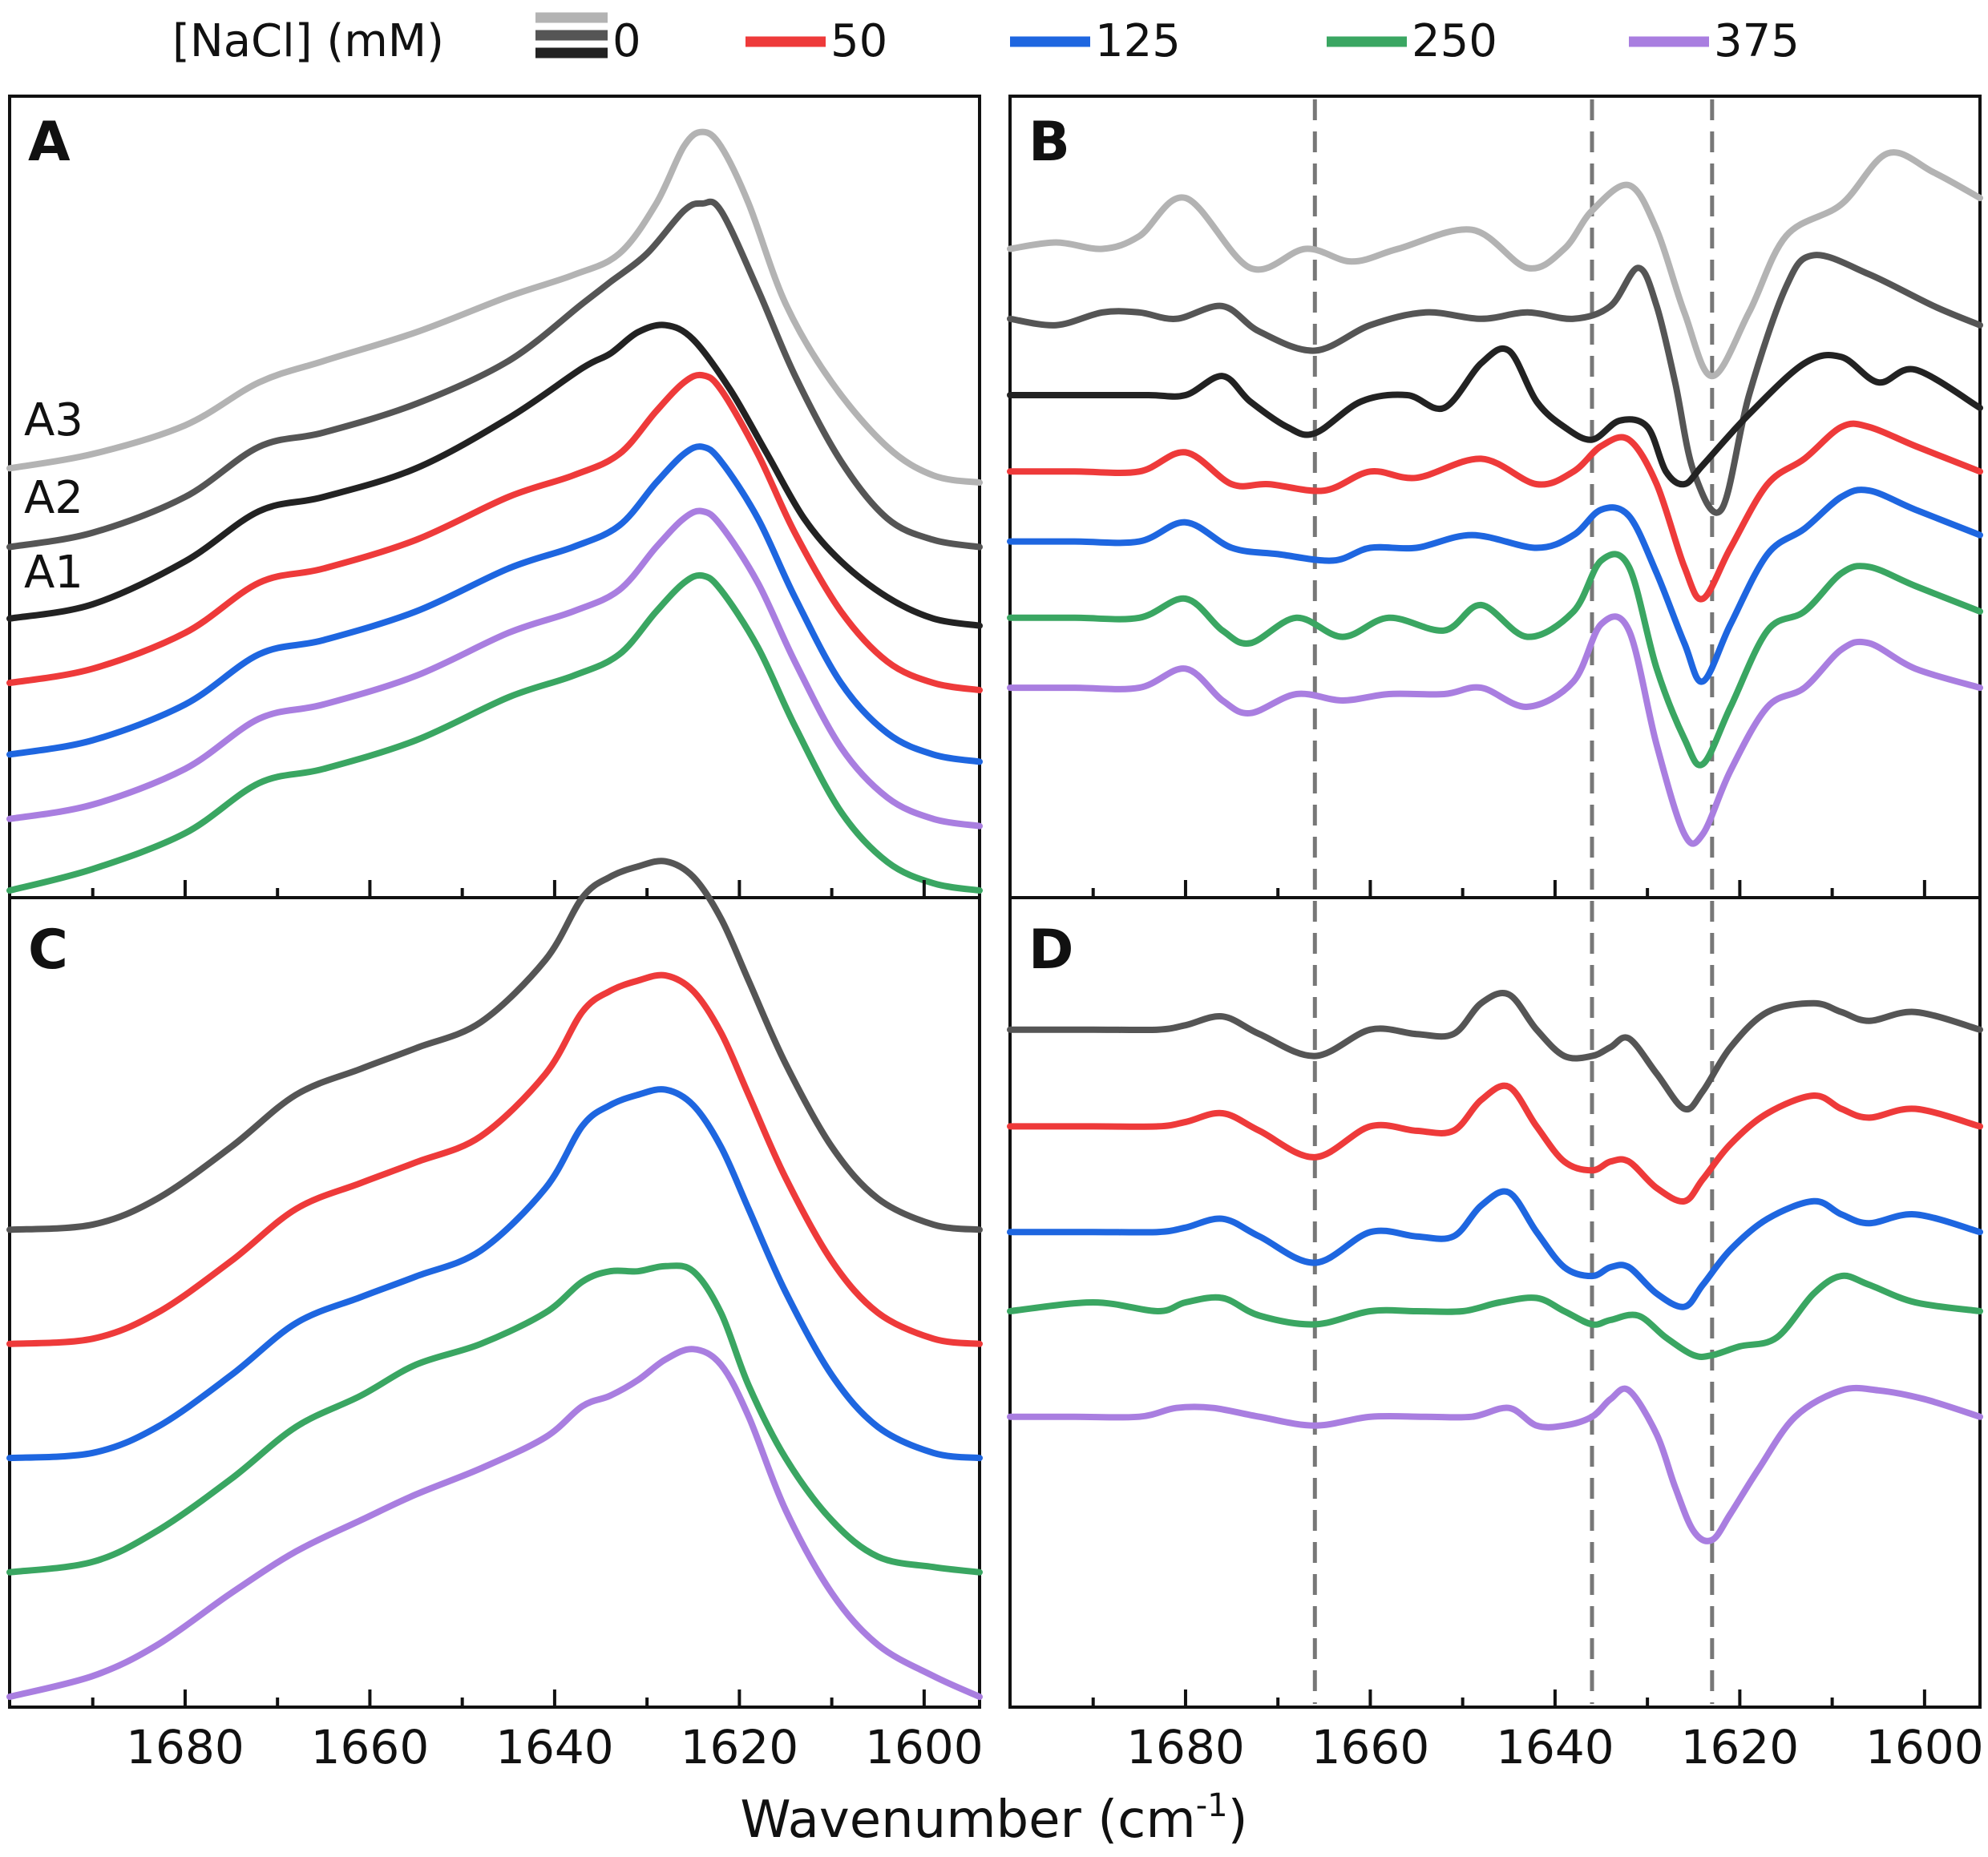  Describe the element at coordinates (858, 41) in the screenshot. I see `legend-label: 50` at that location.